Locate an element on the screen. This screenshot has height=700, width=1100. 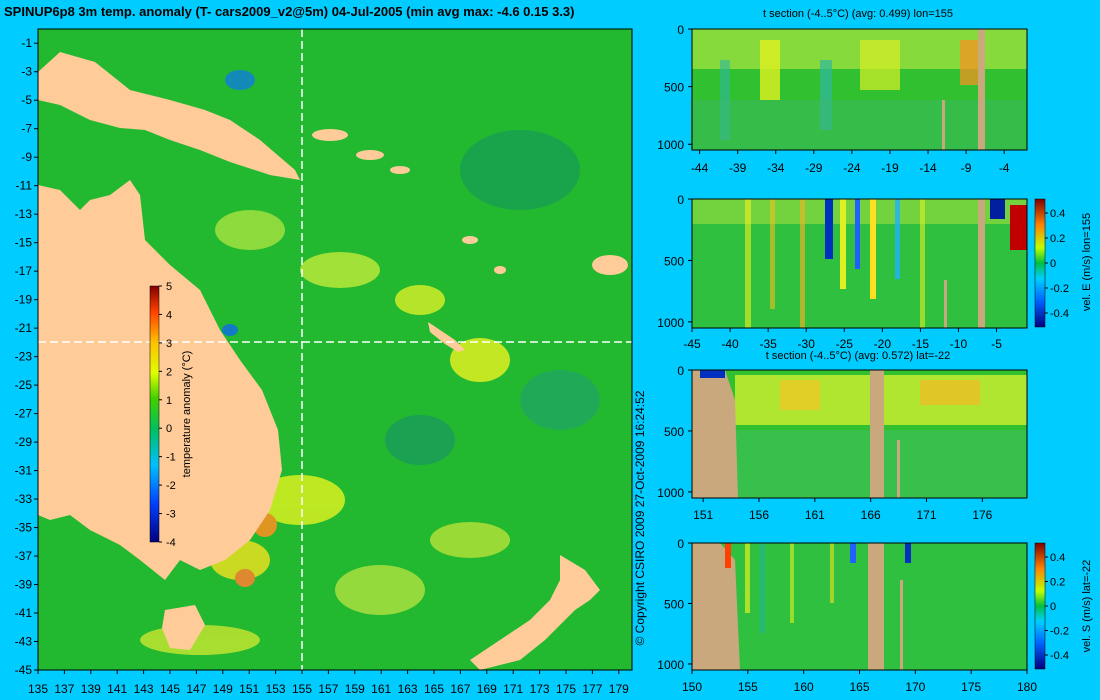
panel1-x-tick-label: -39 is located at coordinates (738, 168).